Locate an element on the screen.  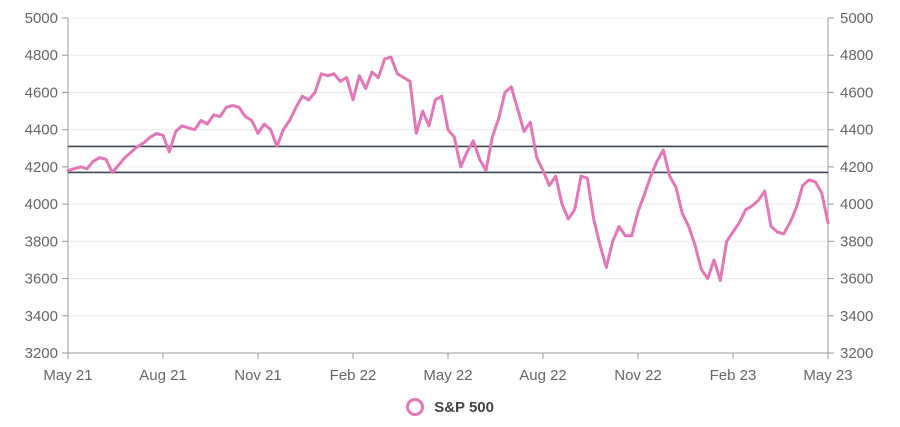
legend: S&P 500 is located at coordinates (450, 407).